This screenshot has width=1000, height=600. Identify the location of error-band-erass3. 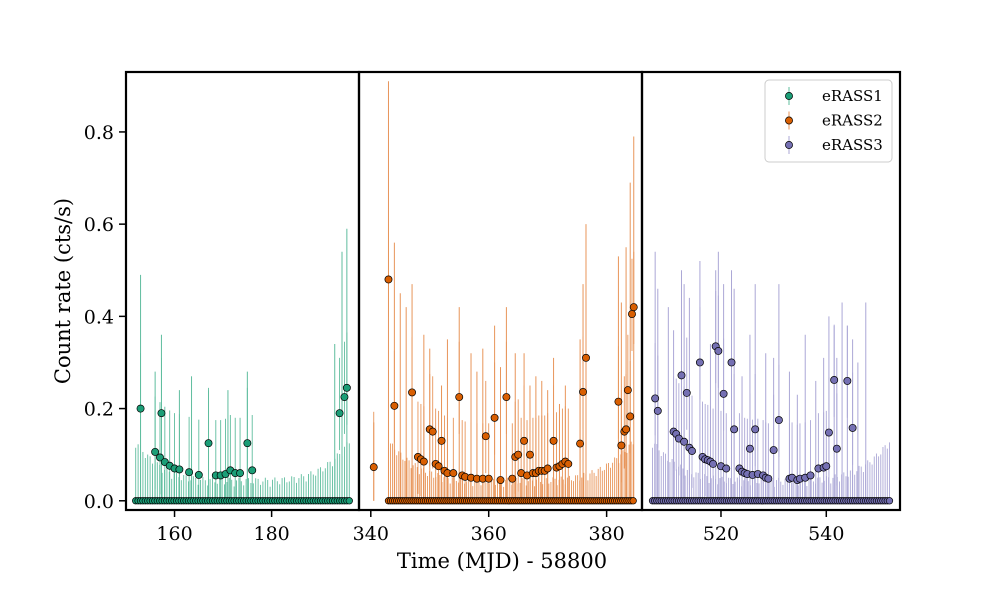
(771, 376).